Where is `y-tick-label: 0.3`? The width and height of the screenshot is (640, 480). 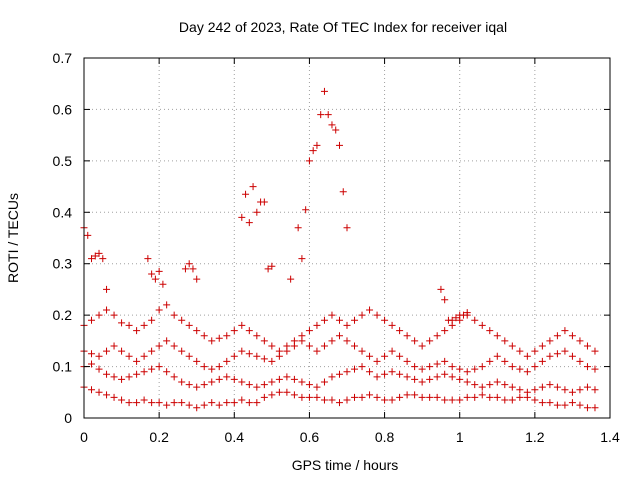
y-tick-label: 0.3 is located at coordinates (63, 264).